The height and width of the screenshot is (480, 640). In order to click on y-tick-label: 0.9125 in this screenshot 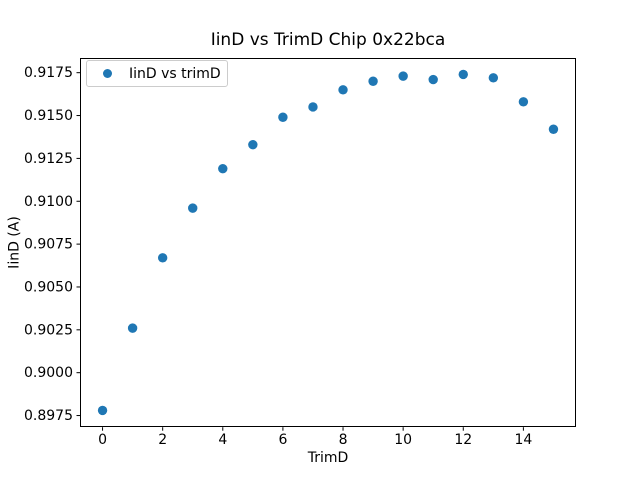, I will do `click(48, 159)`.